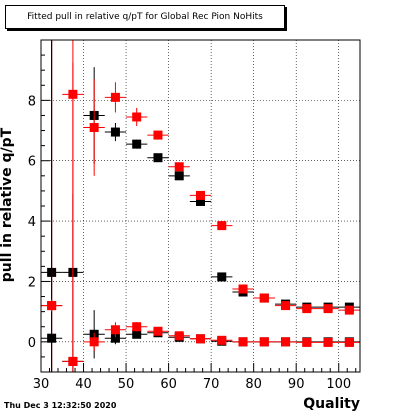  What do you see at coordinates (338, 384) in the screenshot?
I see `x-tick-label: 100` at bounding box center [338, 384].